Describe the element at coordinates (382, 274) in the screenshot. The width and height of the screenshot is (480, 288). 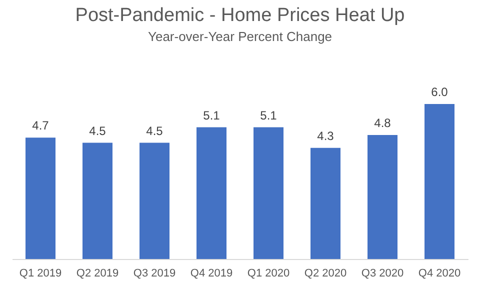
I see `x-tick-label: Q3 2020` at that location.